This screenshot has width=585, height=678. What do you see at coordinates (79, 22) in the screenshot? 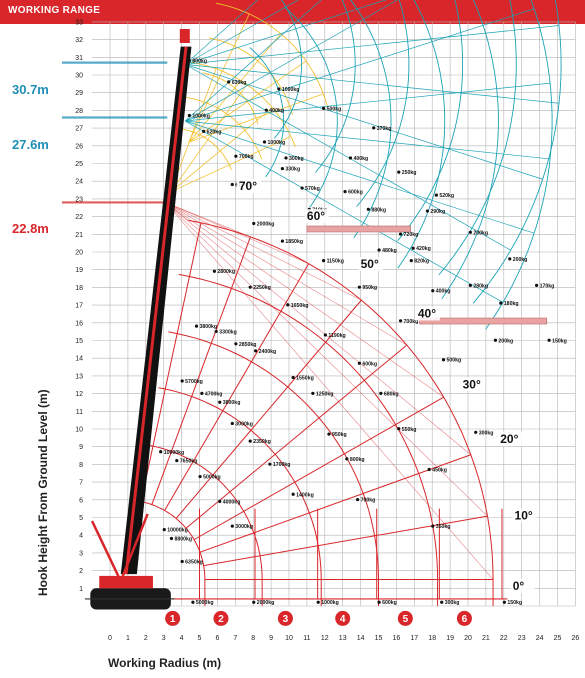
I see `y-tick-label: 33` at bounding box center [79, 22].